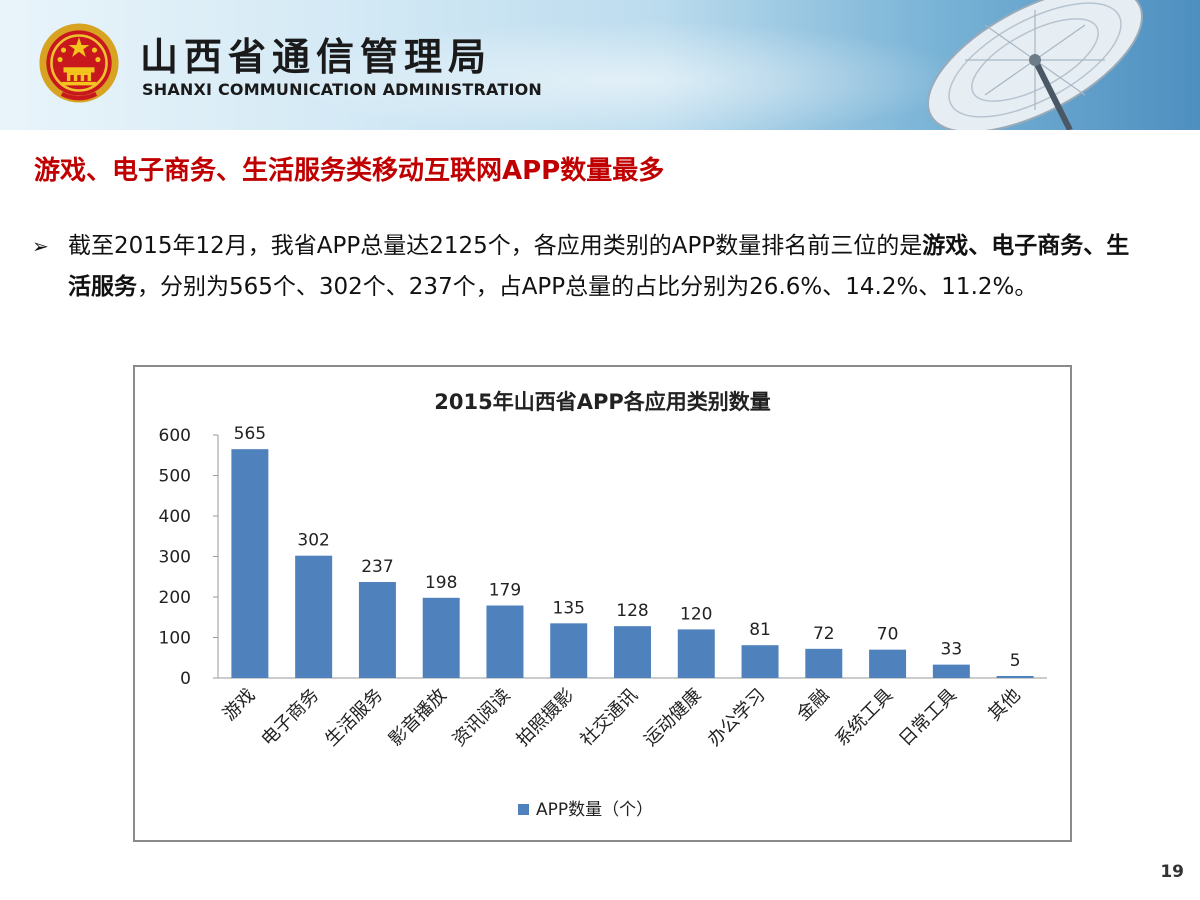 This screenshot has height=900, width=1200. Describe the element at coordinates (377, 567) in the screenshot. I see `data-label-2: 237` at that location.